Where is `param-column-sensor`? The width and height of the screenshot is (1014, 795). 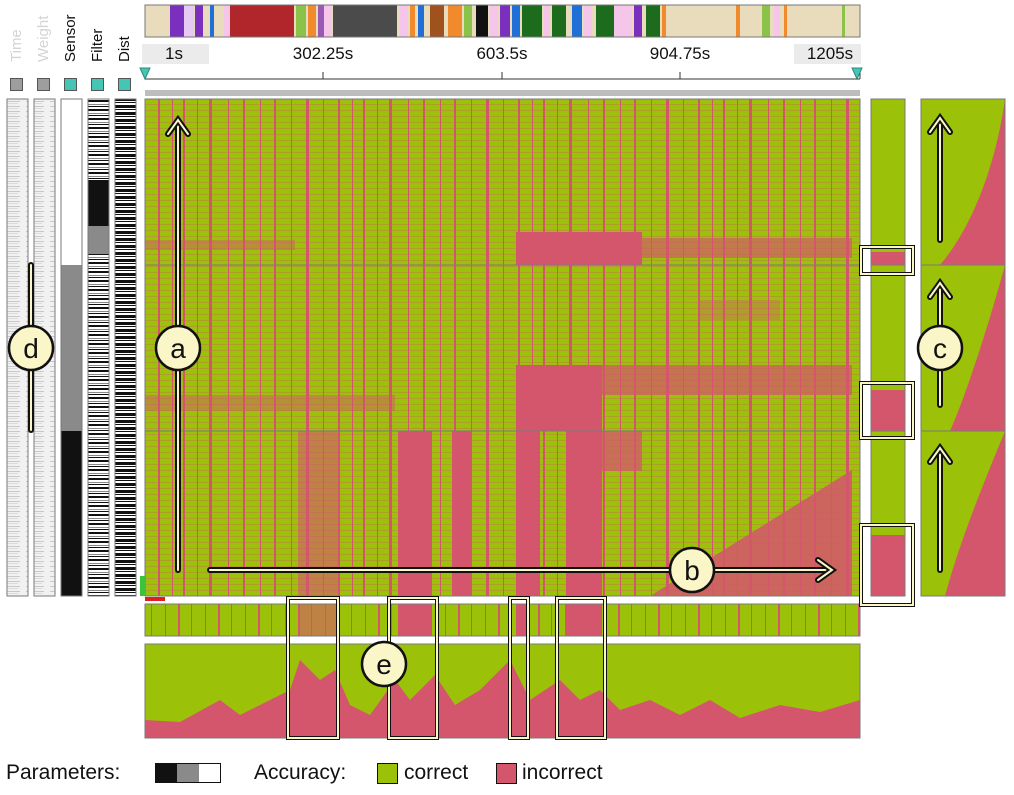
param-column-sensor is located at coordinates (71, 347).